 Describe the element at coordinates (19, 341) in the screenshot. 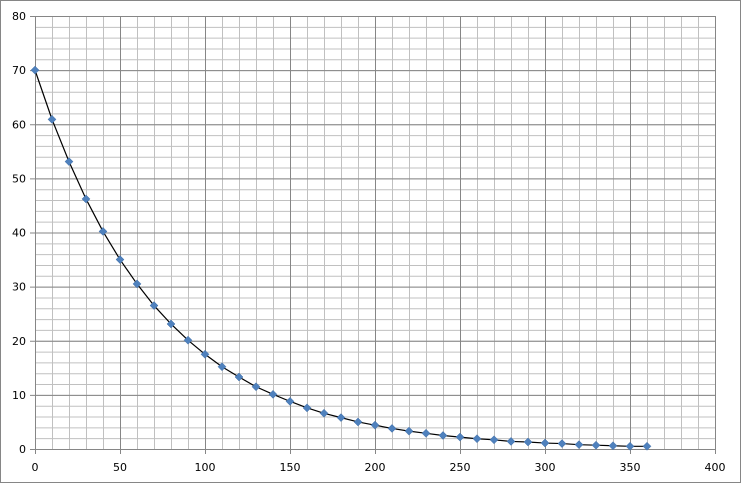

I see `y-tick-label: 20` at that location.